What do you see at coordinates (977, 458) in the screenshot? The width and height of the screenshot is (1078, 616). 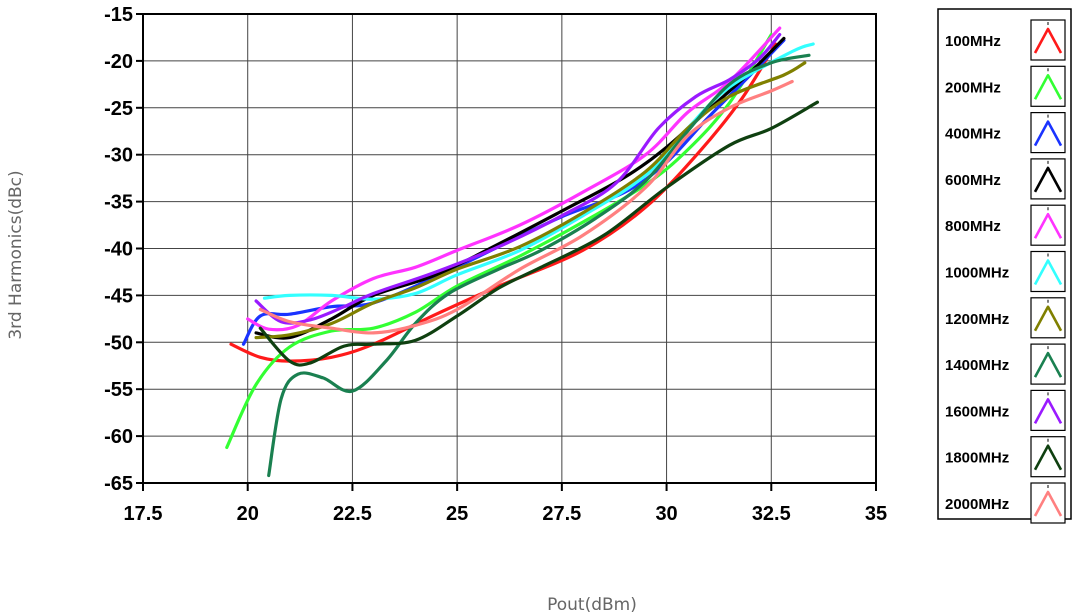 I see `legend-label: 1800MHz` at bounding box center [977, 458].